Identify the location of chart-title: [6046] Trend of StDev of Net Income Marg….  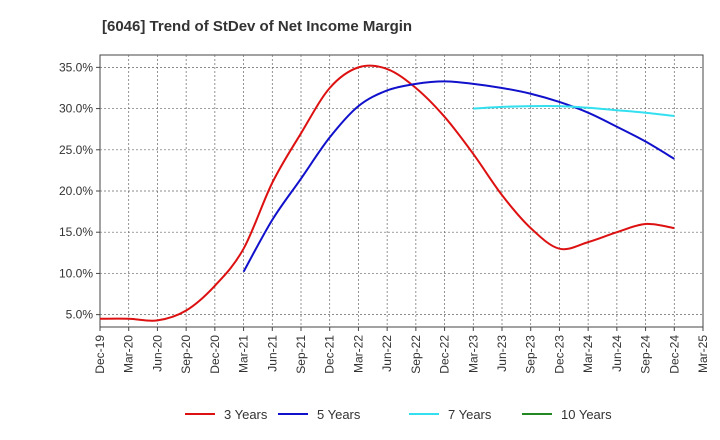
(257, 26).